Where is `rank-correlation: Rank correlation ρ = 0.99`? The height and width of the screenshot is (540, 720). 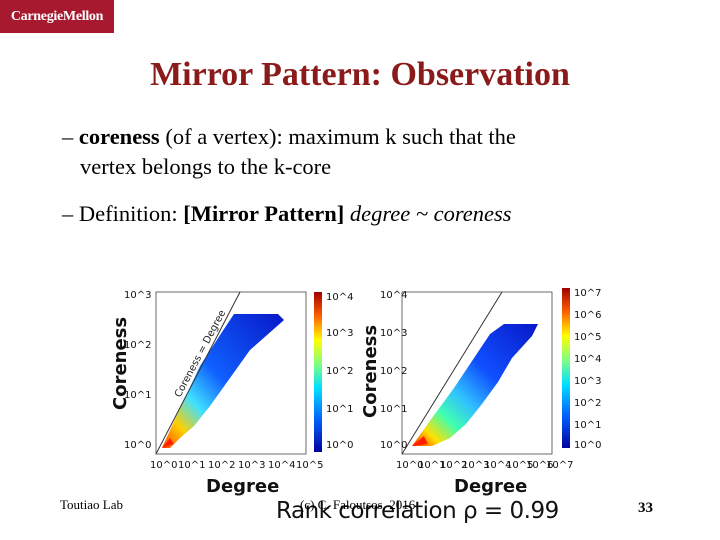 rank-correlation: Rank correlation ρ = 0.99 is located at coordinates (417, 511).